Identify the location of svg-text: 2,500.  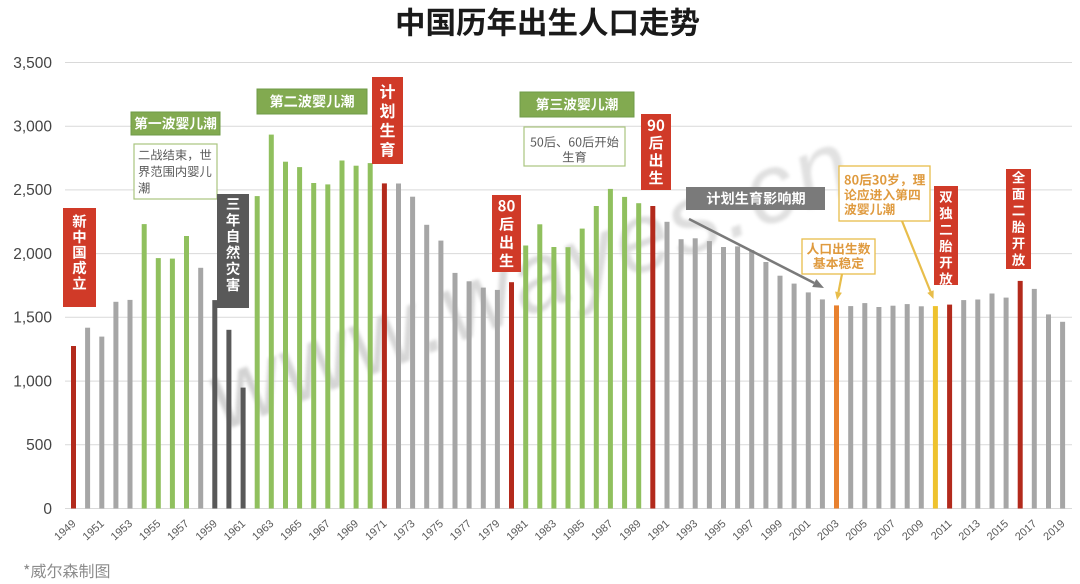
(32, 190).